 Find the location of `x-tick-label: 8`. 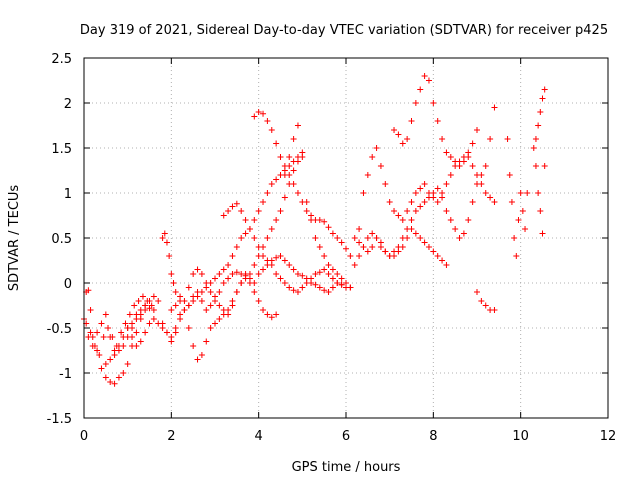

x-tick-label: 8 is located at coordinates (433, 436).